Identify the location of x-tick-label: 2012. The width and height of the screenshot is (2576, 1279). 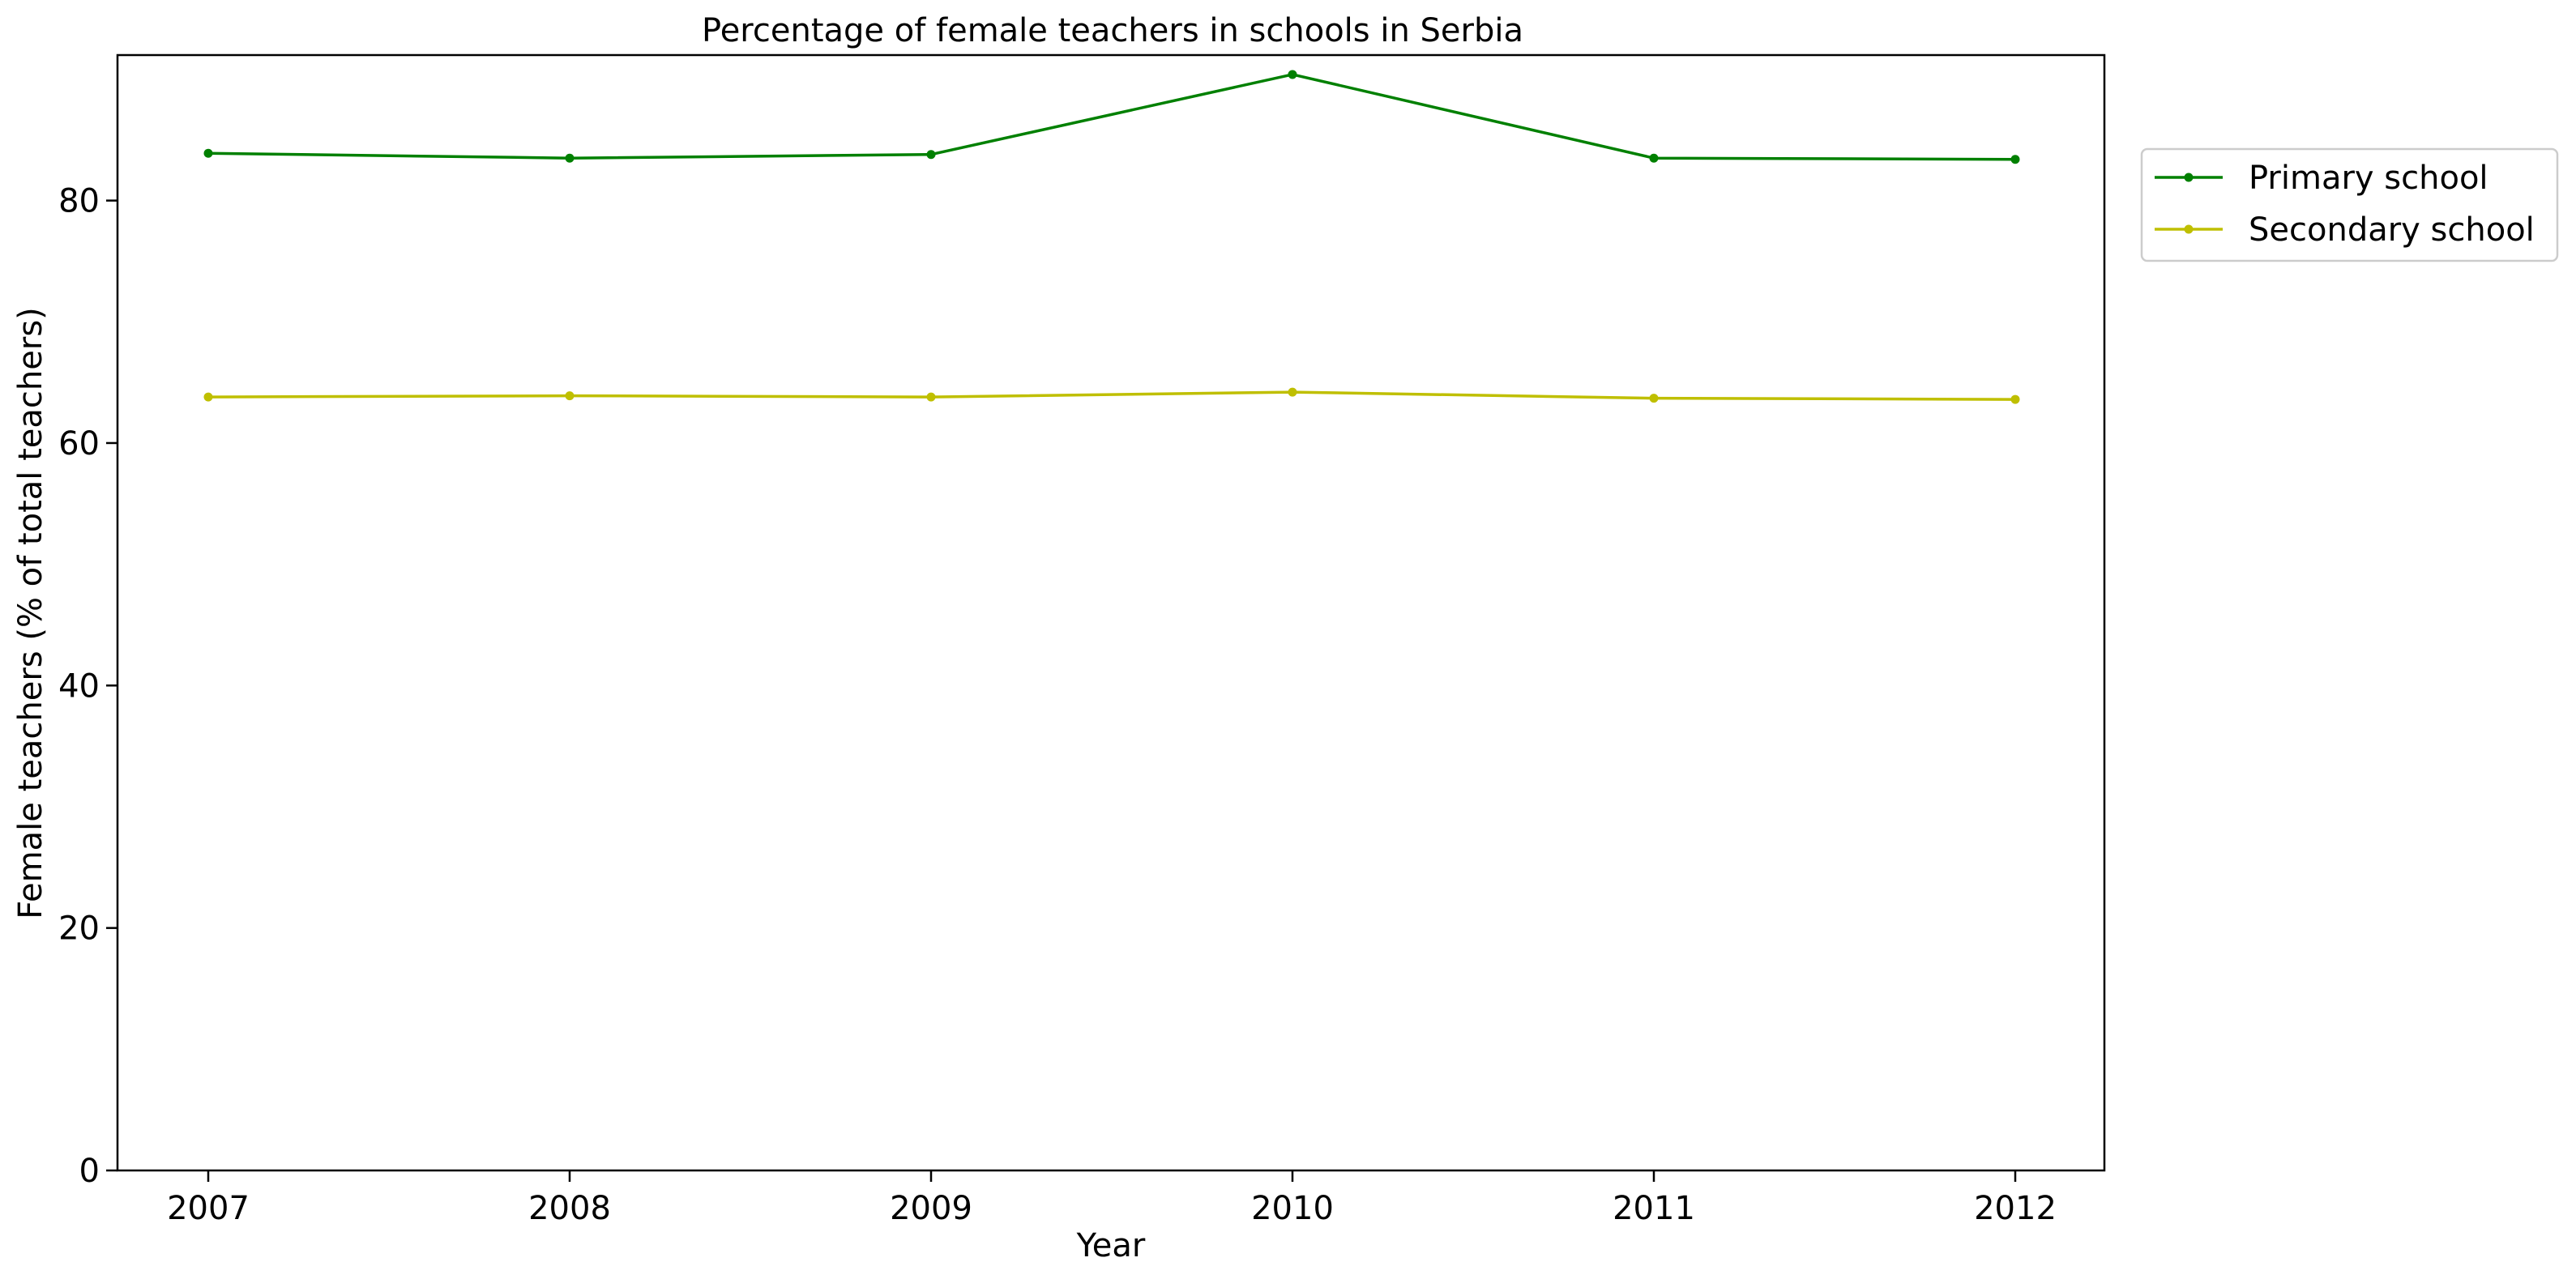
(2015, 1208).